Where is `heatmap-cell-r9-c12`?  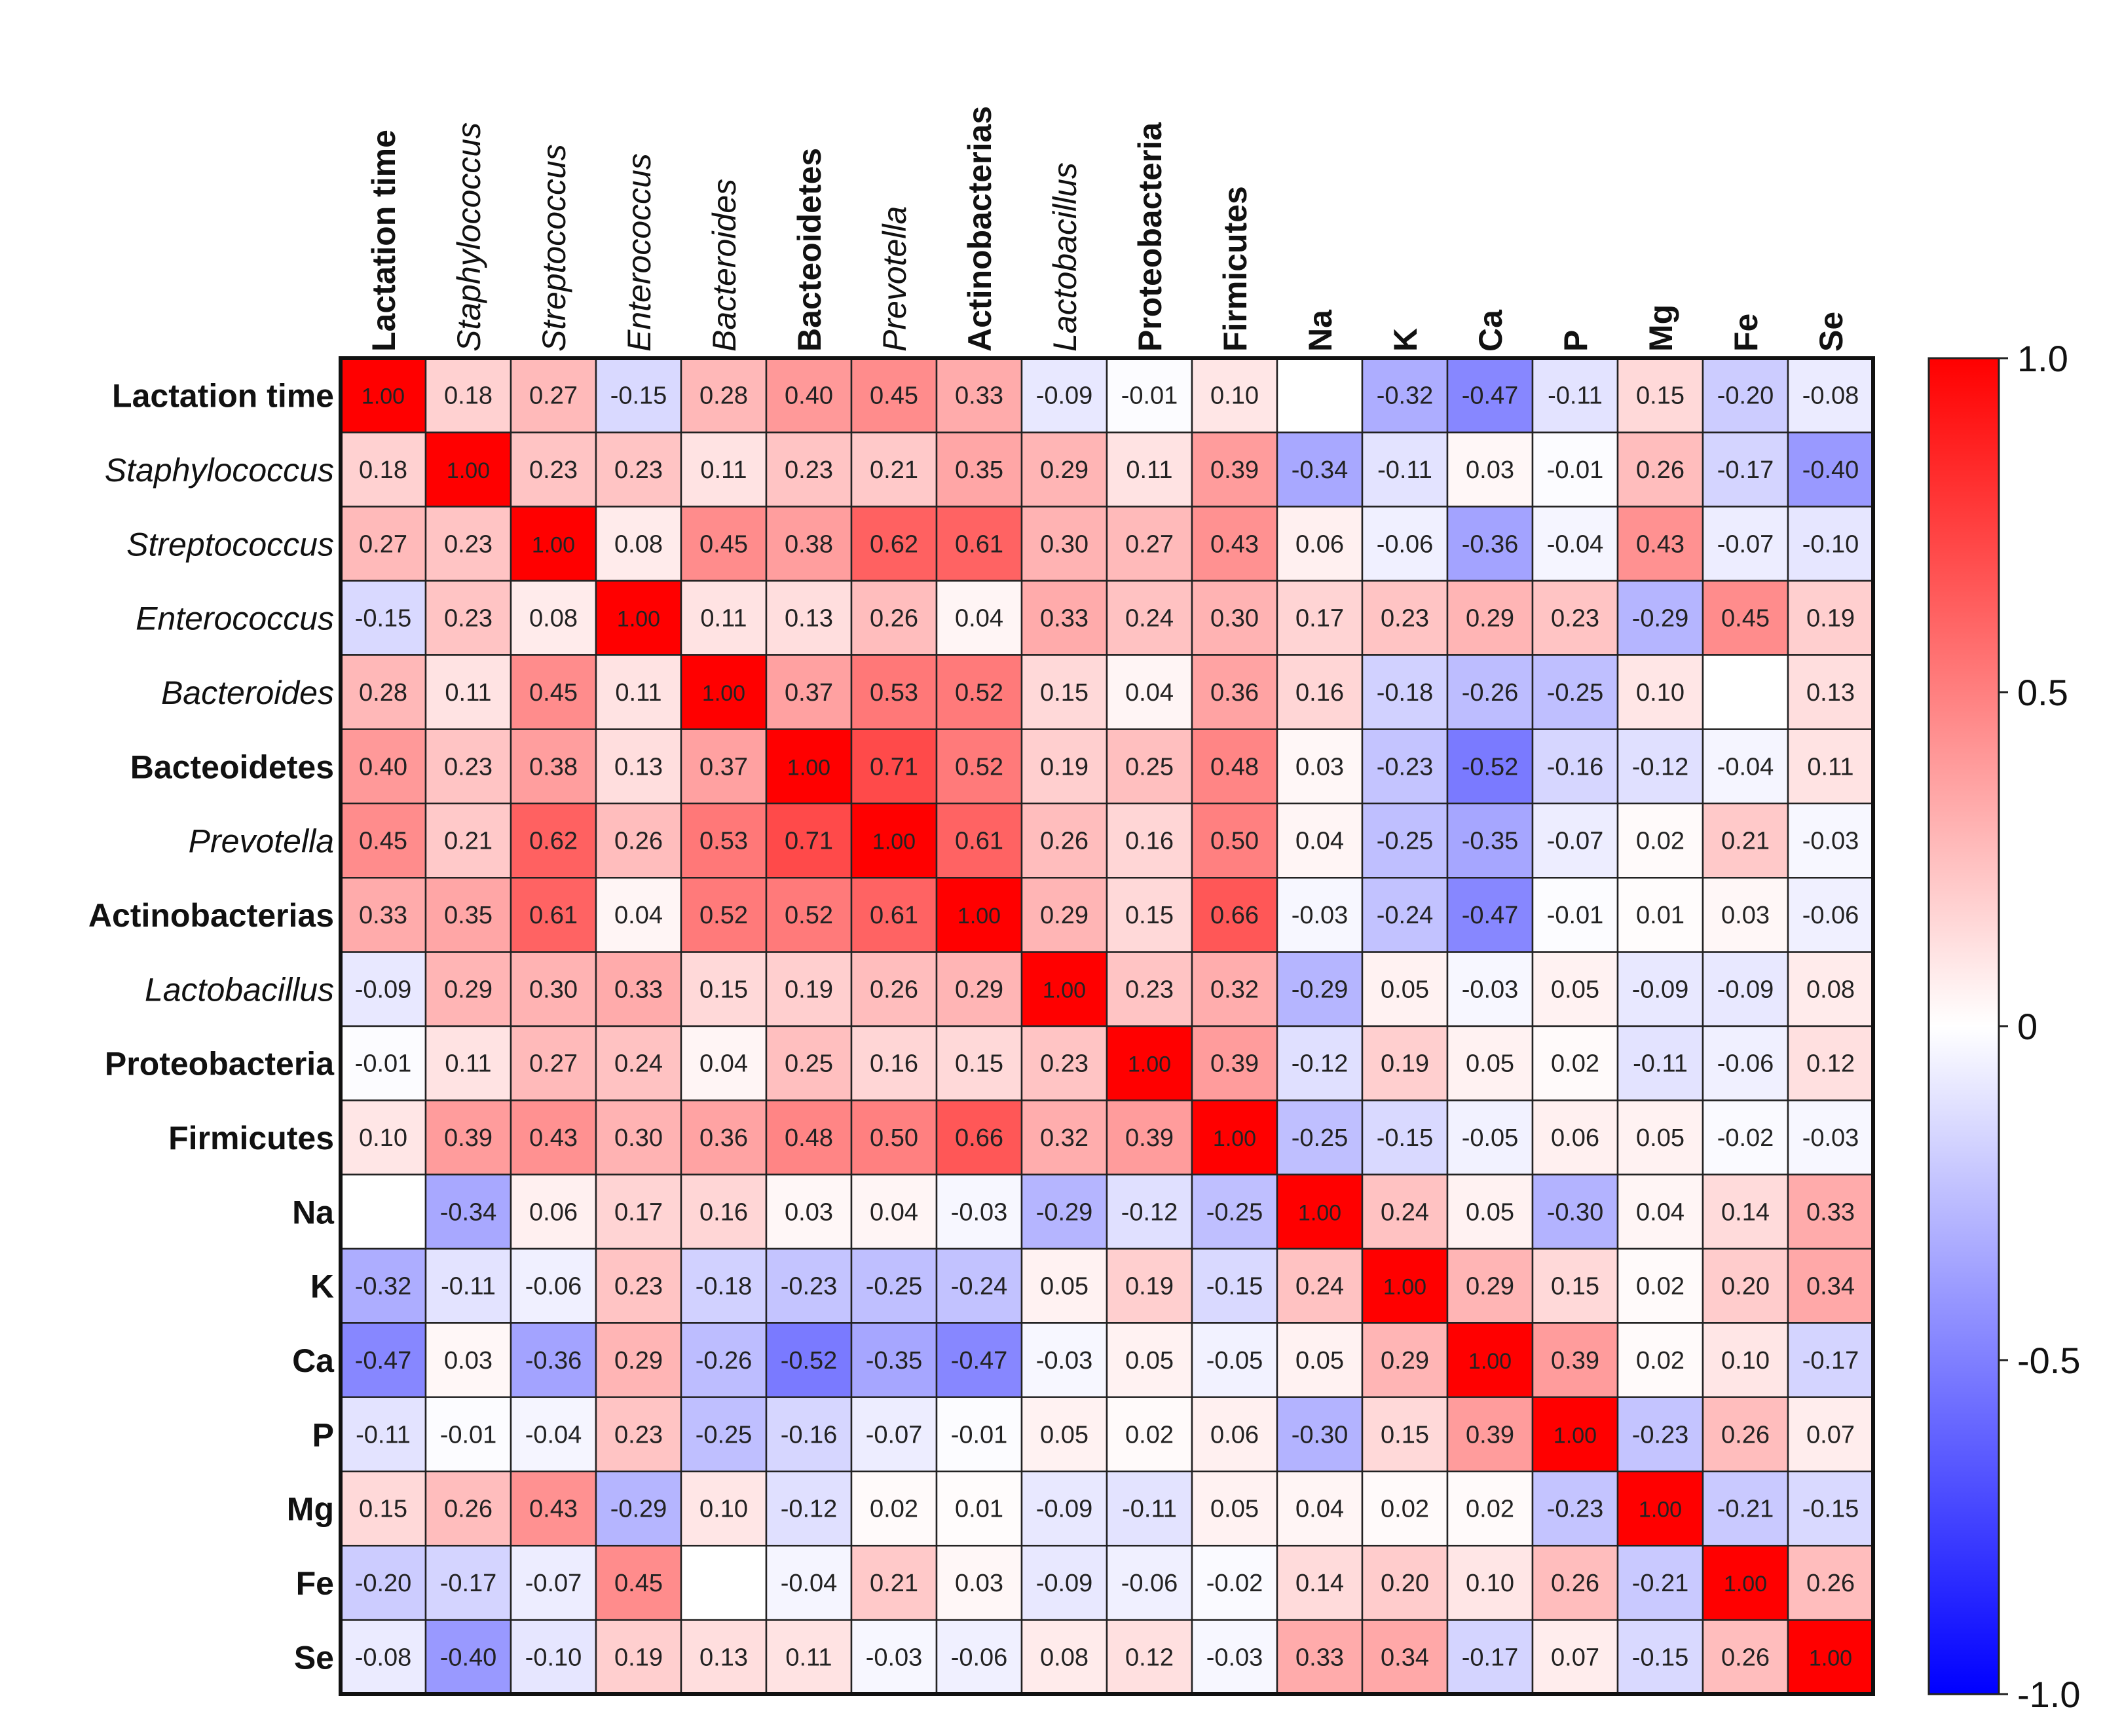 heatmap-cell-r9-c12 is located at coordinates (1405, 1063).